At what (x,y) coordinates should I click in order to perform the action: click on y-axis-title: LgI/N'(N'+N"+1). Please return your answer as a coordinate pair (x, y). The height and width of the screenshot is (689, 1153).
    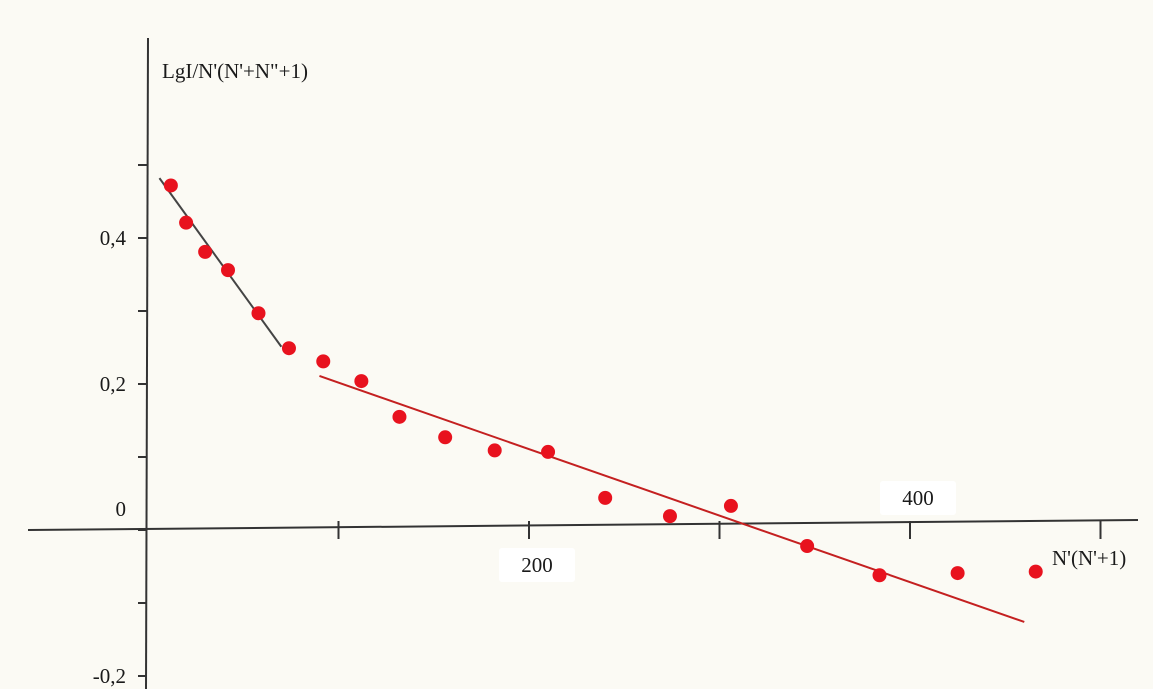
    Looking at the image, I should click on (235, 71).